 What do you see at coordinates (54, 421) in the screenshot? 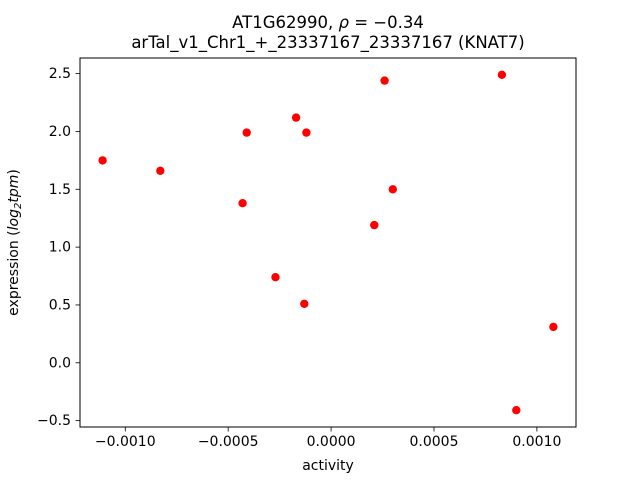
I see `y-tick-label: −0.5` at bounding box center [54, 421].